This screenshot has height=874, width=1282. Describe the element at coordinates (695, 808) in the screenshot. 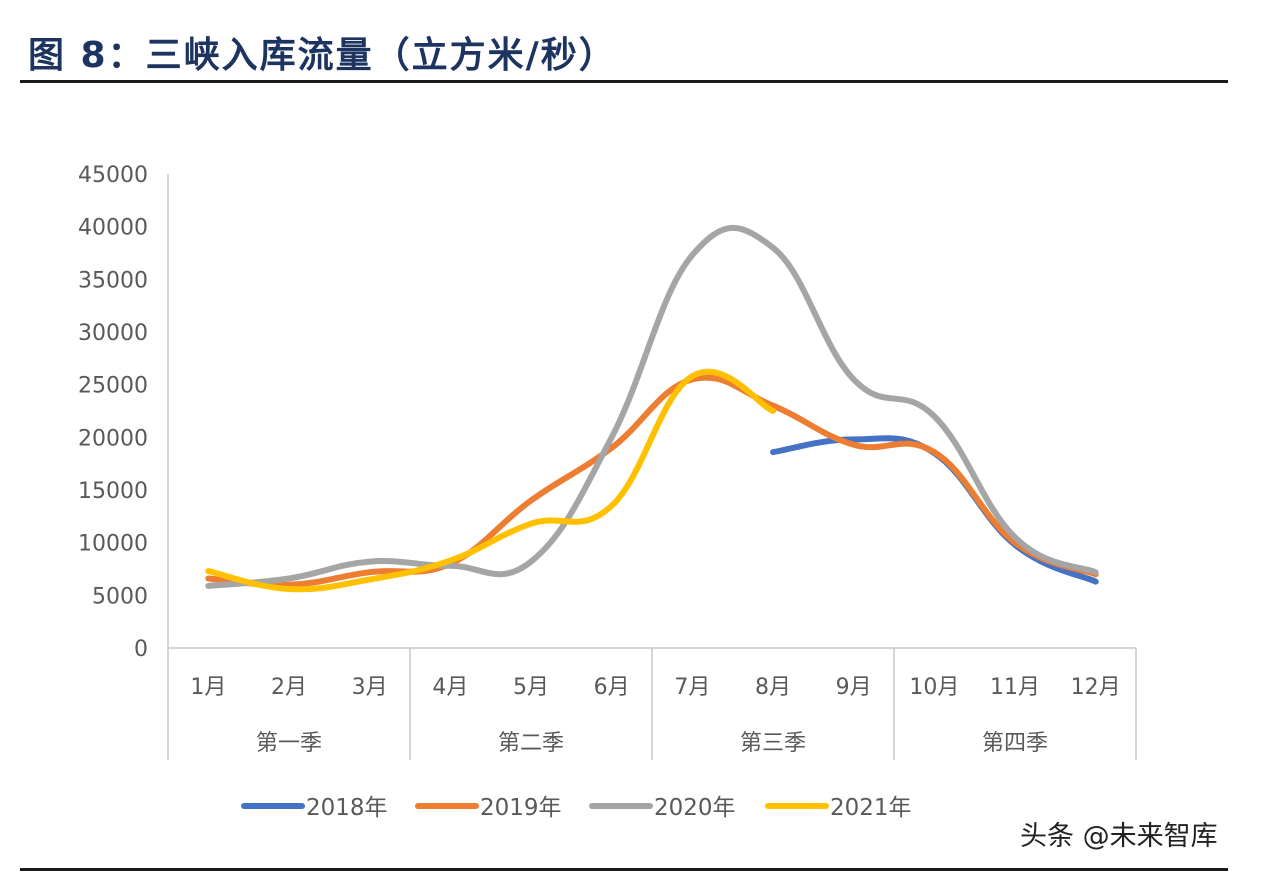

I see `legend-label: 2020年` at that location.